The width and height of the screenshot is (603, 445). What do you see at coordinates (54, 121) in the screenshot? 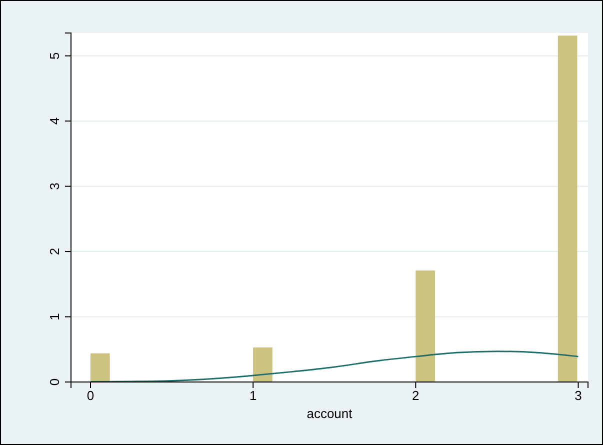
I see `y-tick-label: 4` at bounding box center [54, 121].